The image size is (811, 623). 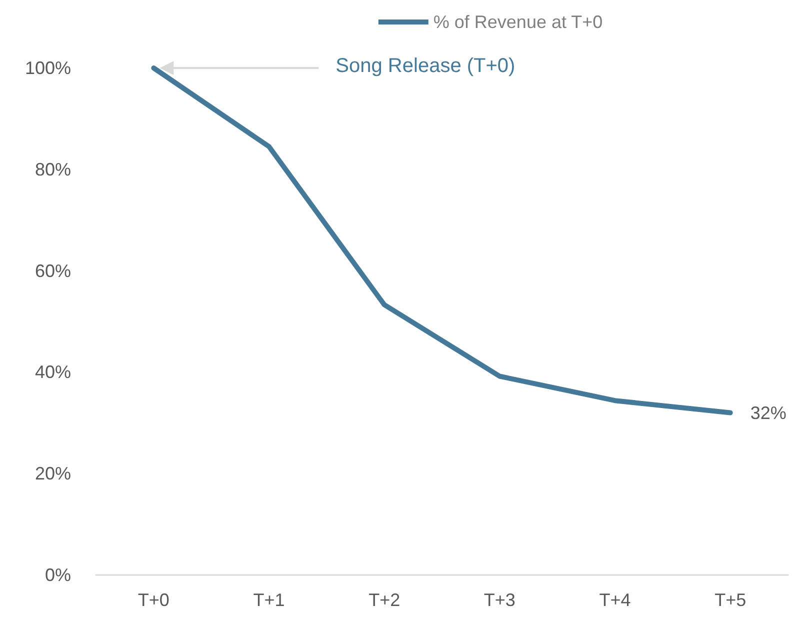 I want to click on y-tick-label: 0%, so click(x=57, y=575).